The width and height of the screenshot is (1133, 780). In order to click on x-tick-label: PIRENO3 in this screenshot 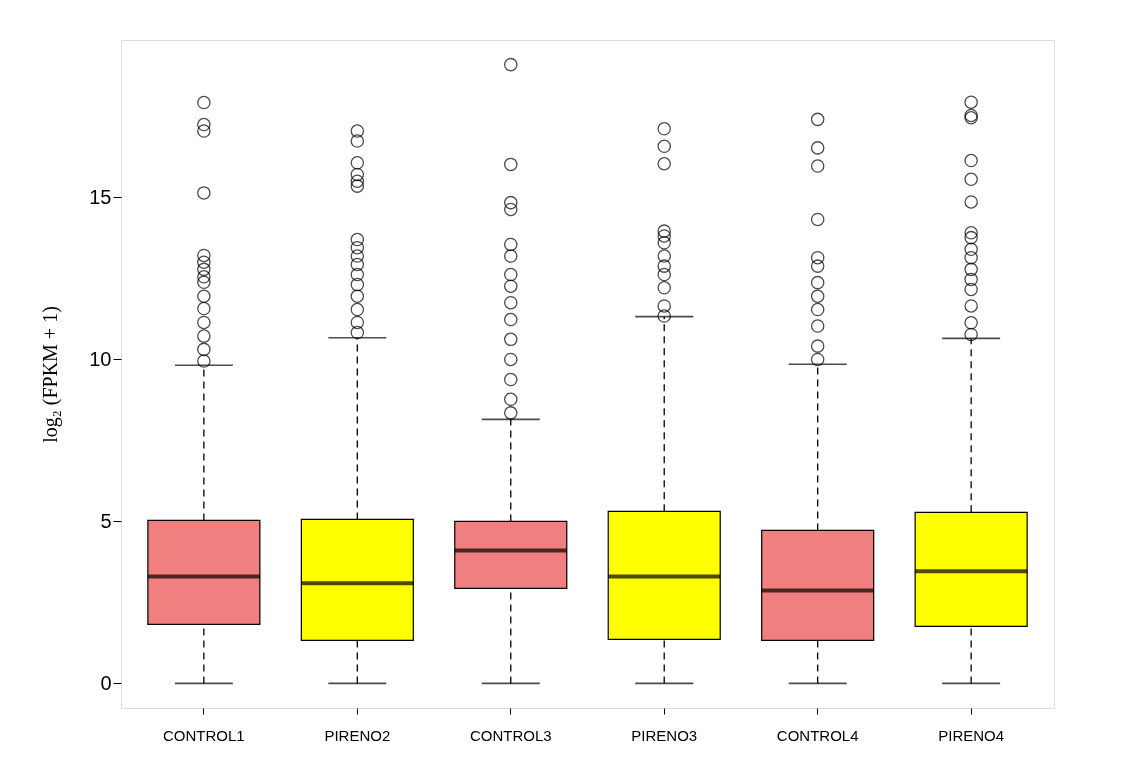, I will do `click(664, 735)`.